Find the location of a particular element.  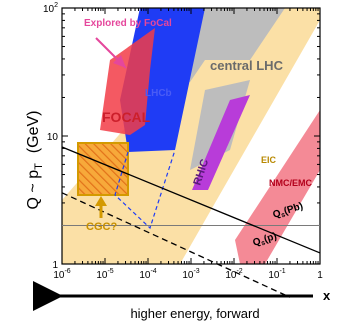

lhcb-outline is located at coordinates (145, 189).